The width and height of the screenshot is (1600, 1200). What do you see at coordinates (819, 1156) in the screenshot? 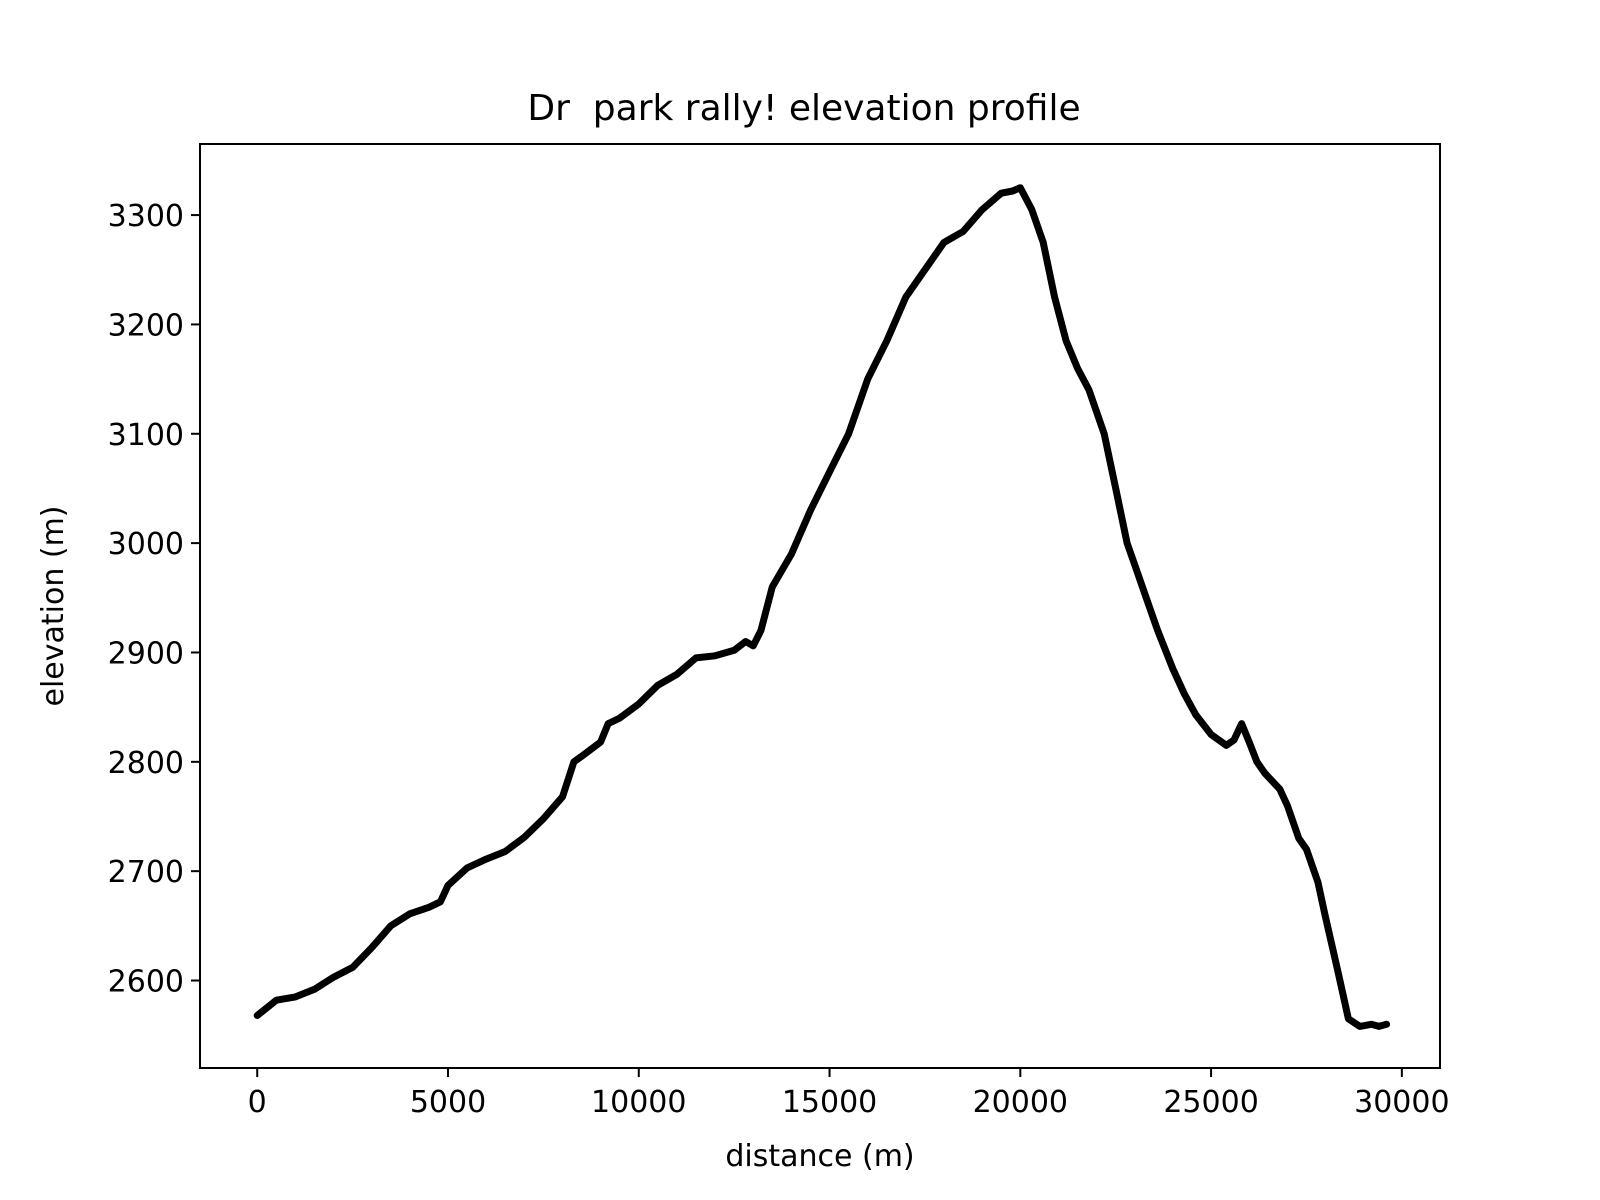
I see `x-axis-label: distance (m)` at bounding box center [819, 1156].